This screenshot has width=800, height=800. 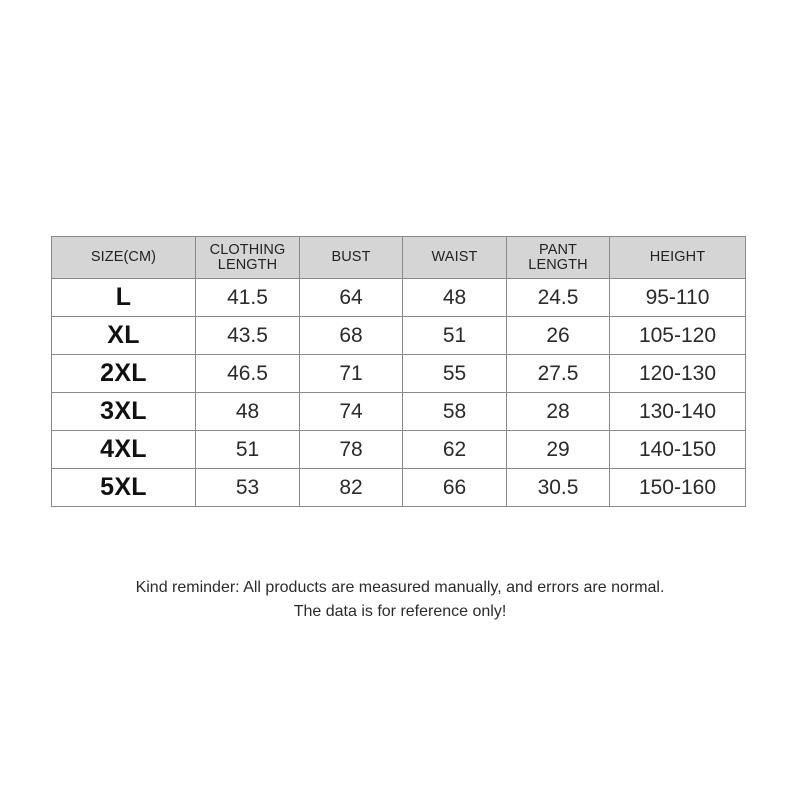 What do you see at coordinates (247, 264) in the screenshot?
I see `column-header-clothing-length-line2: LENGTH` at bounding box center [247, 264].